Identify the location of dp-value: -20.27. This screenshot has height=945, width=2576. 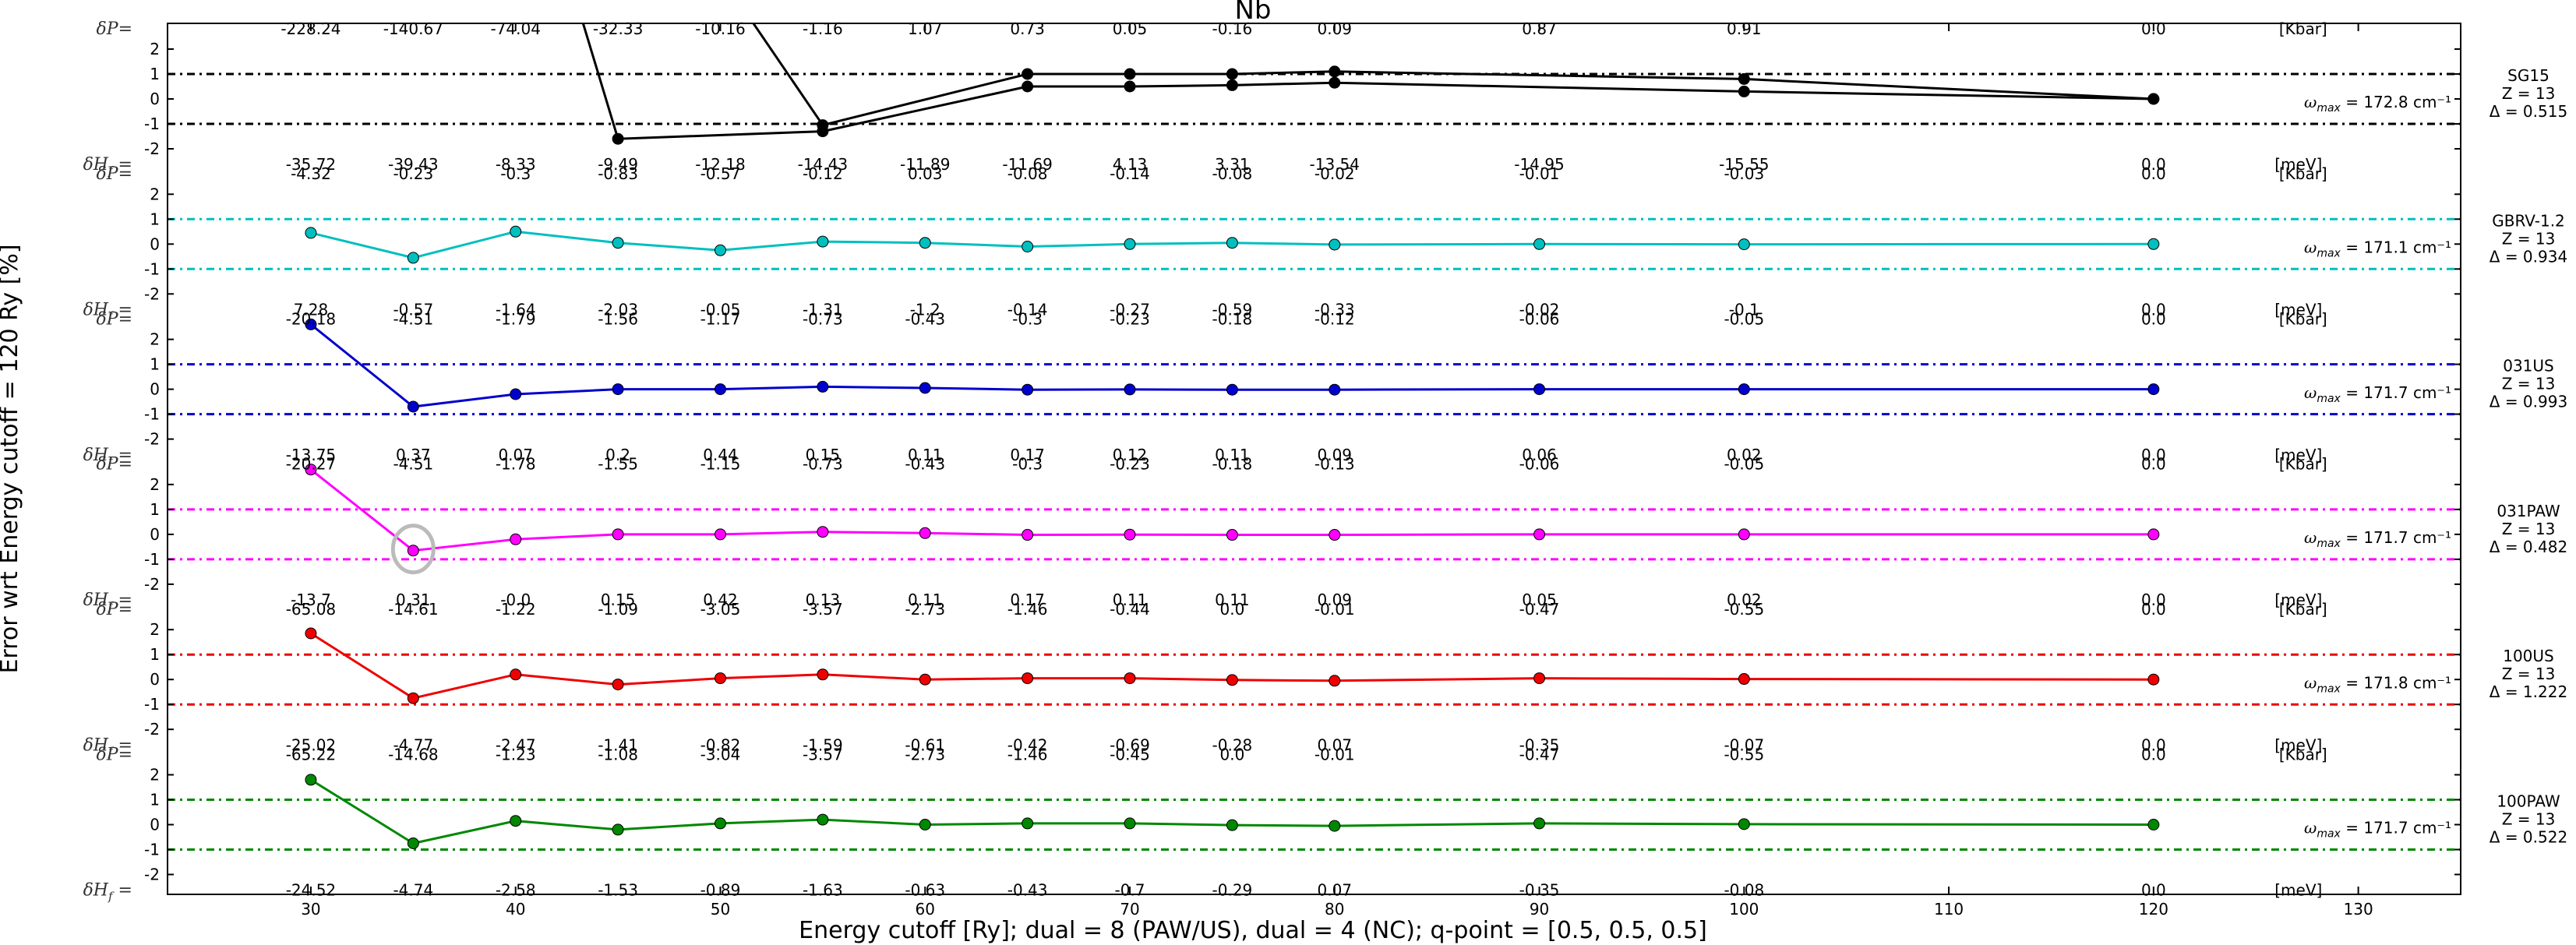
(311, 465).